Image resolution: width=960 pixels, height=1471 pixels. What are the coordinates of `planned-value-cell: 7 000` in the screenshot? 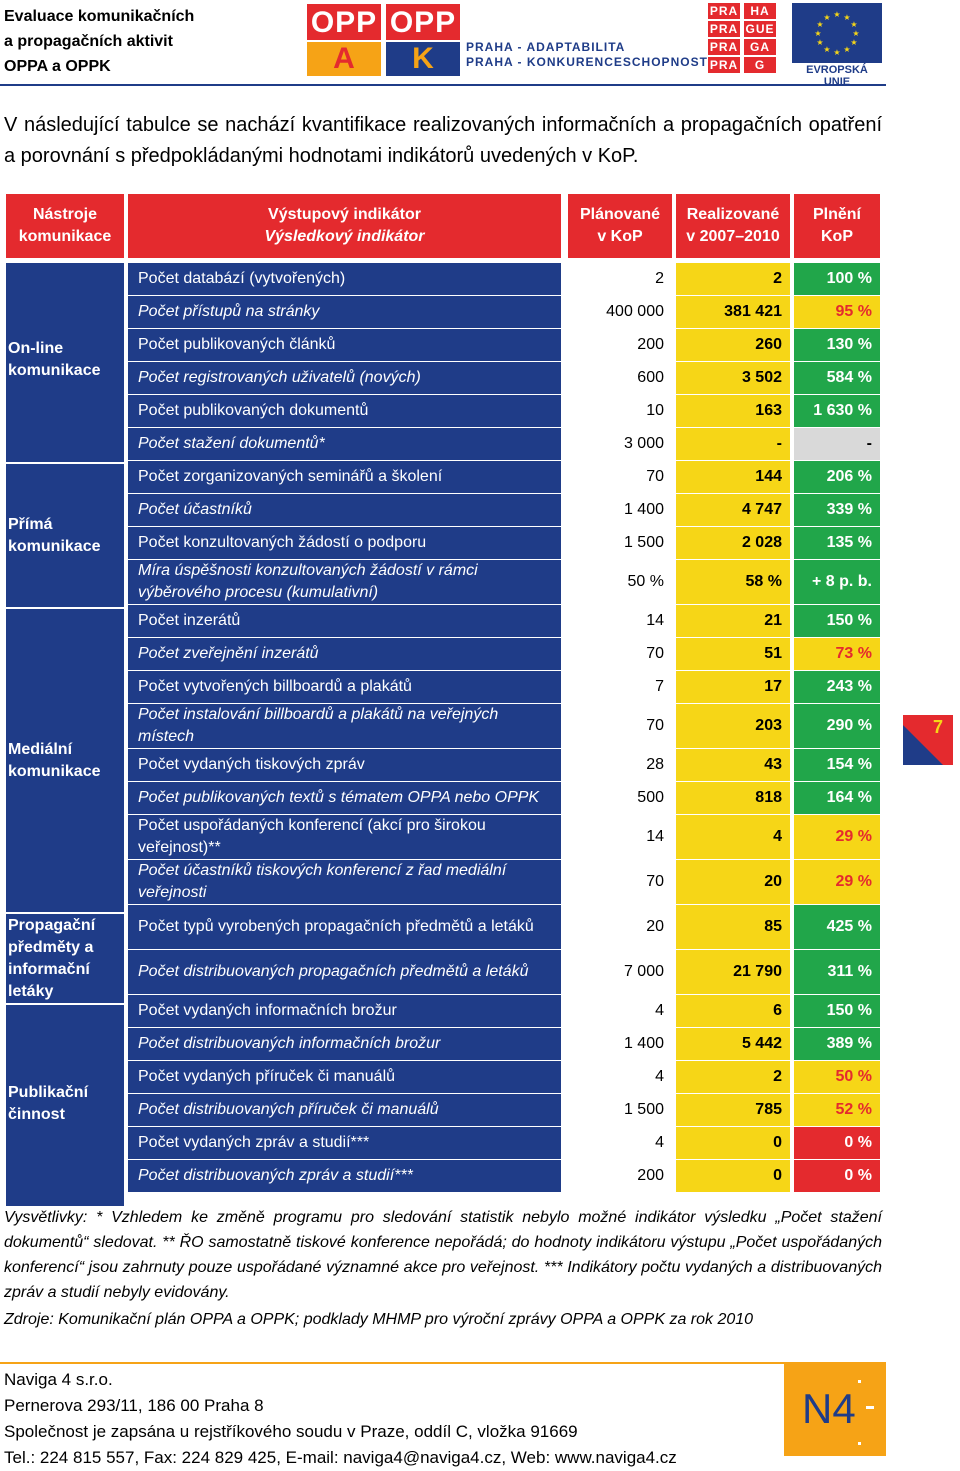 It's located at (620, 972).